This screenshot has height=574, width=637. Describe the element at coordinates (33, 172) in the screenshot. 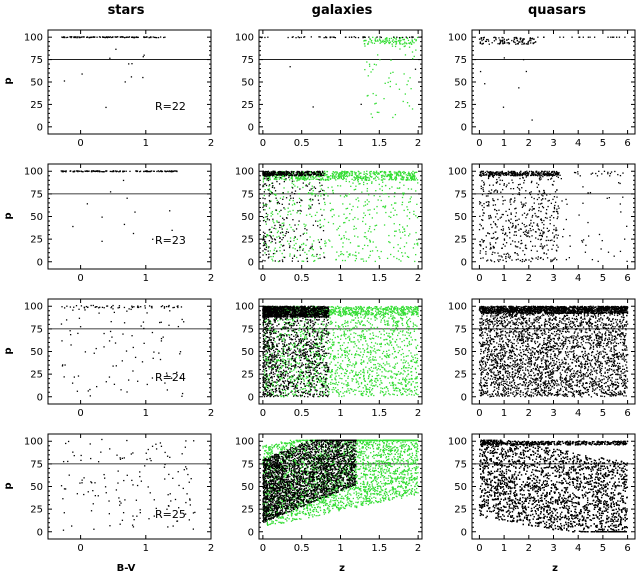

I see `y-tick-label: 100` at that location.